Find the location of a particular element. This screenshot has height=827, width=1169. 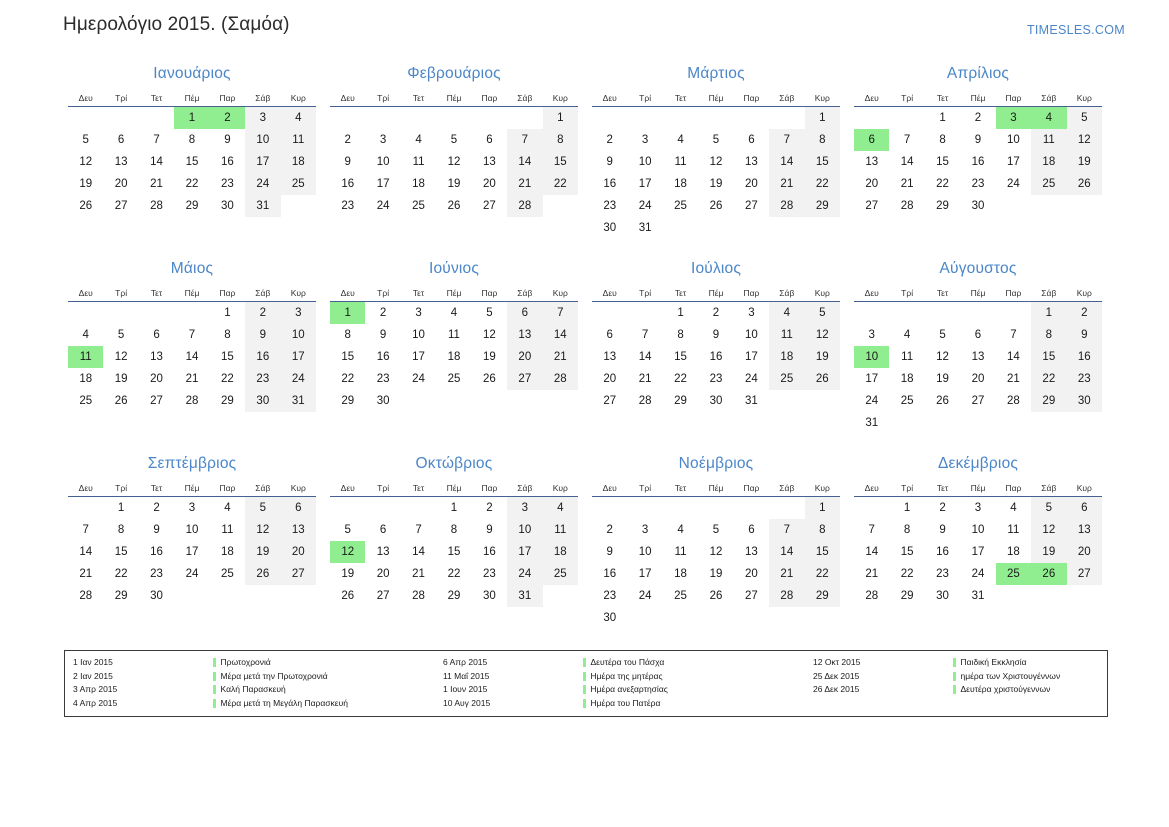

day-cell-weekend: 21 is located at coordinates (787, 574).